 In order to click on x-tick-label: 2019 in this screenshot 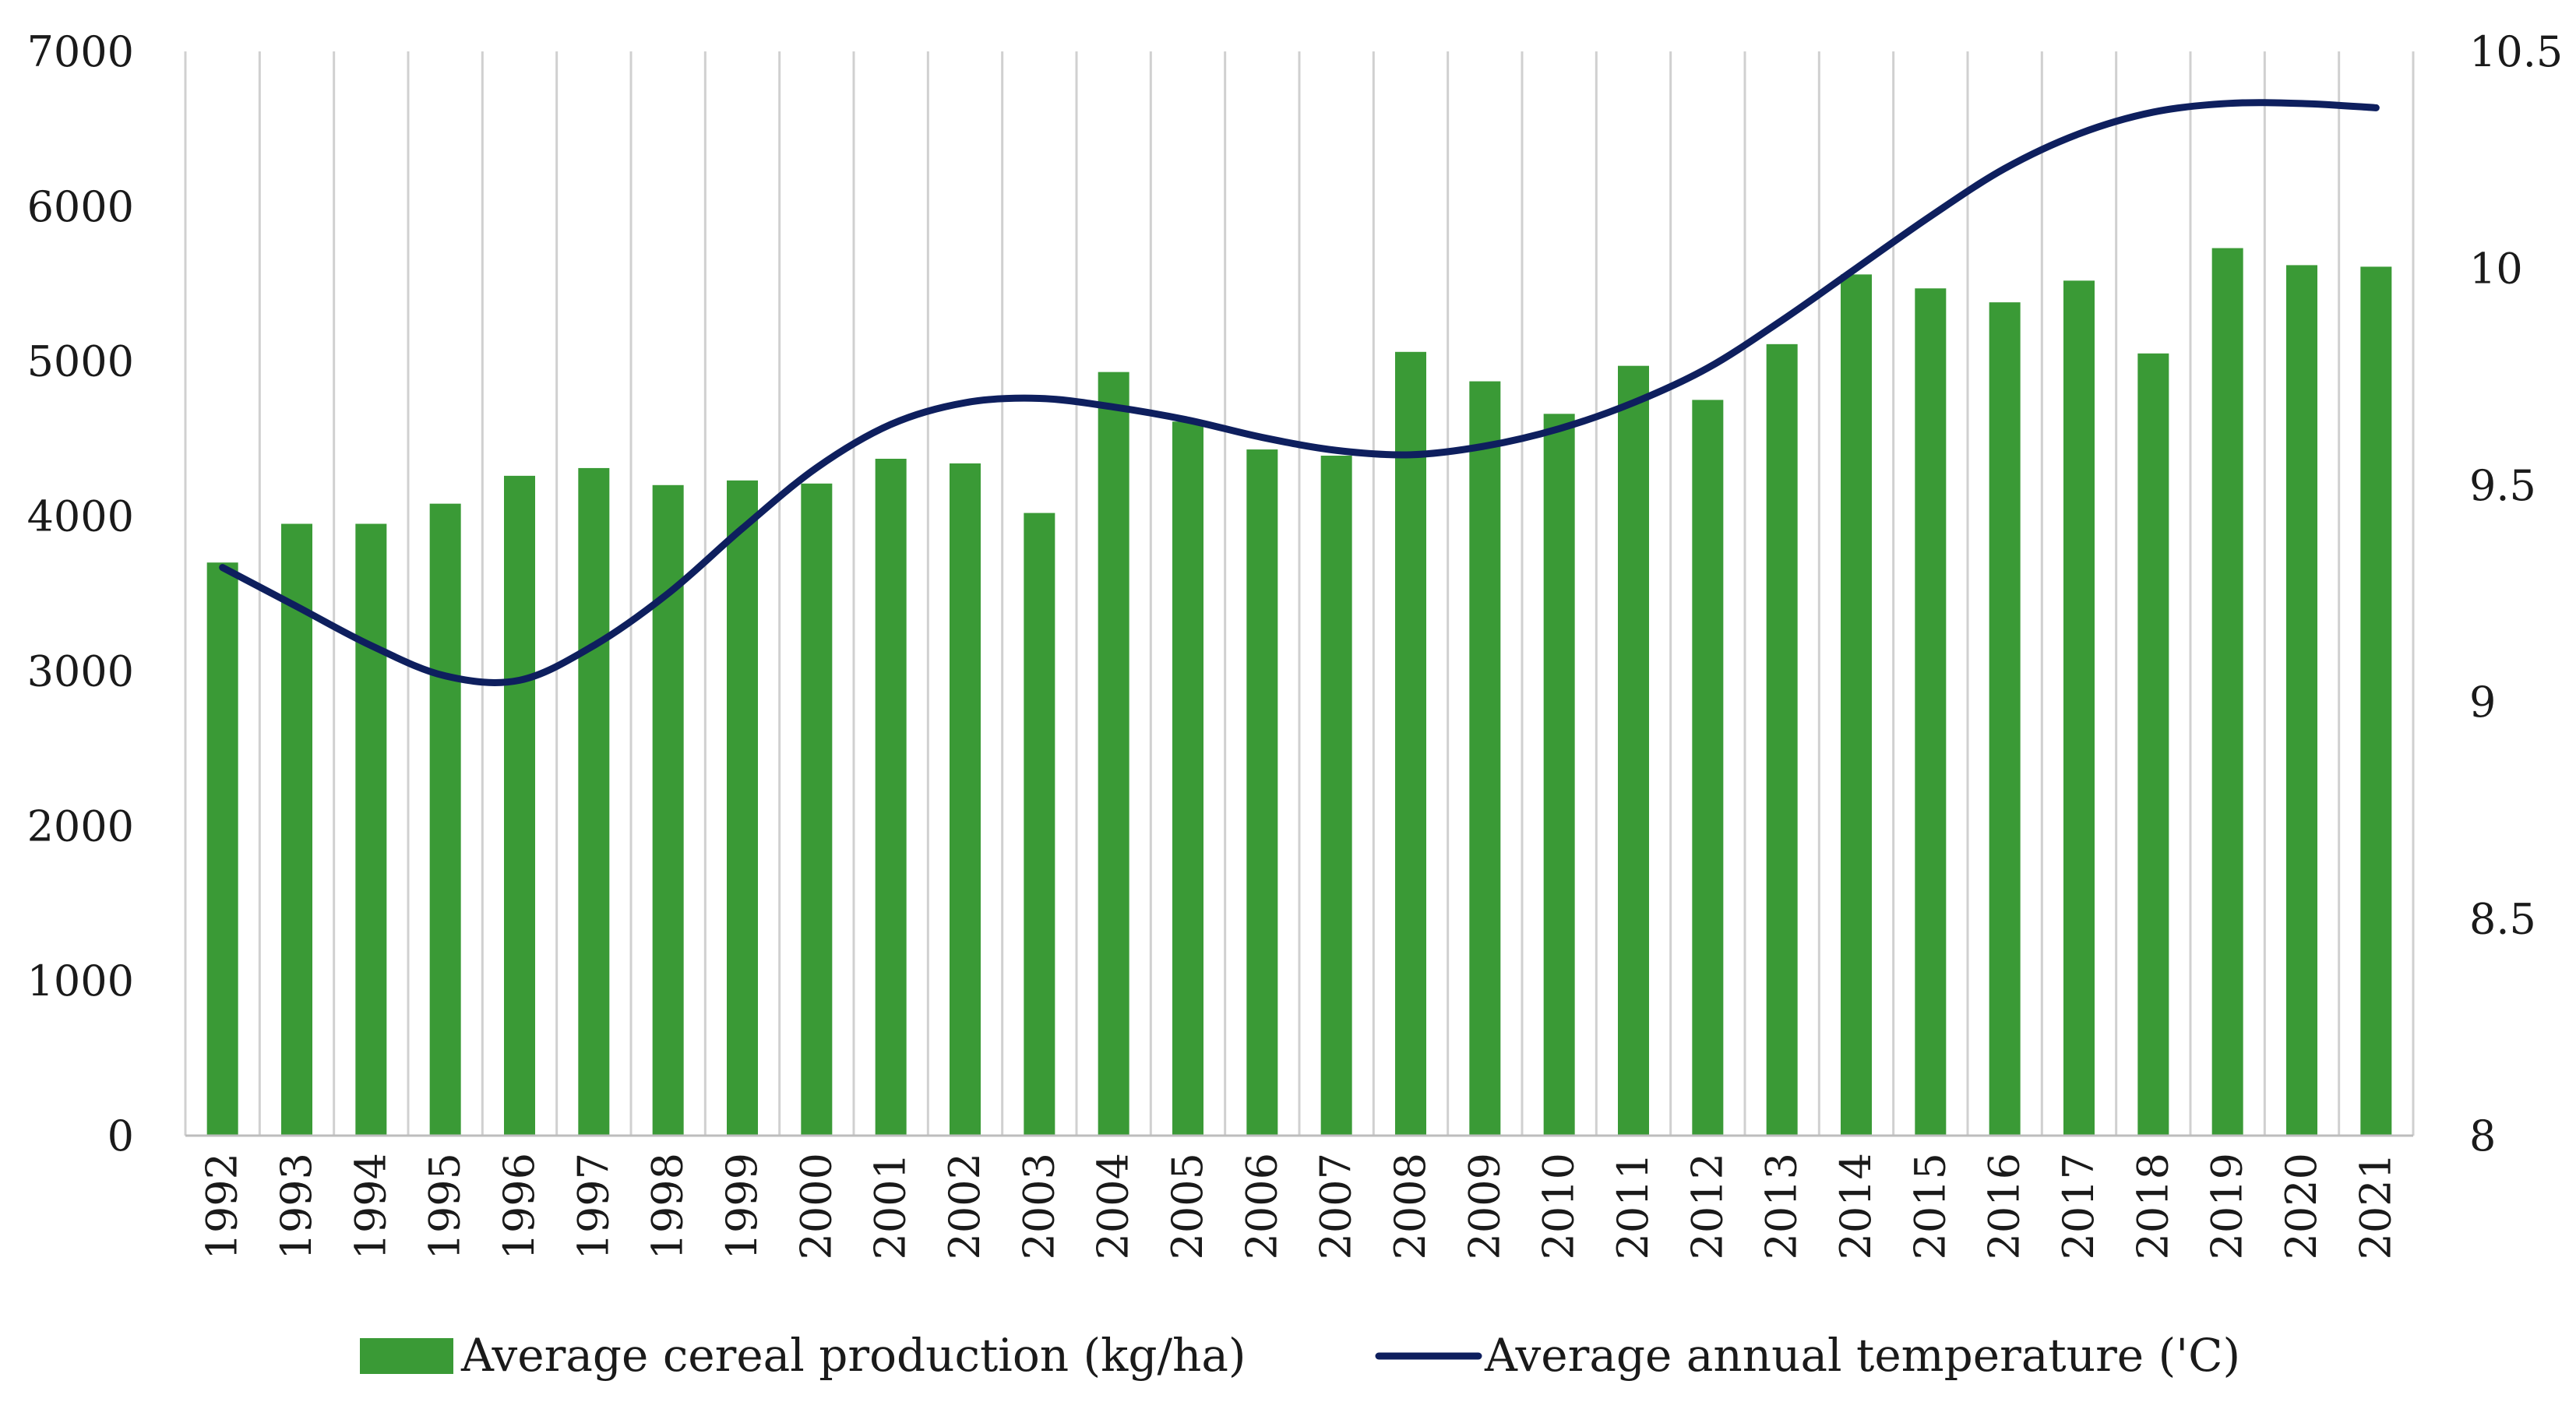, I will do `click(2227, 1206)`.